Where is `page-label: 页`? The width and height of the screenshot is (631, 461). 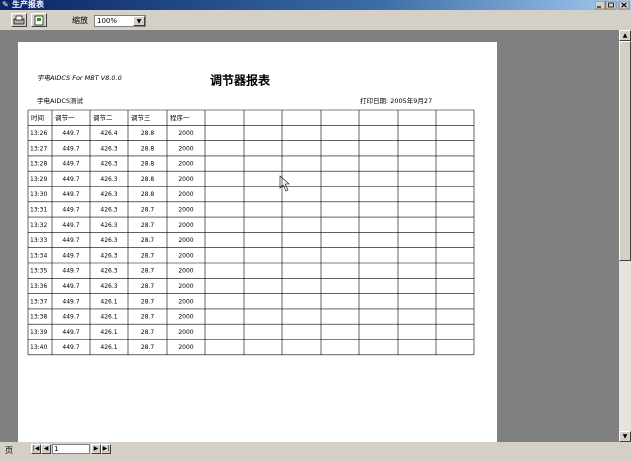
page-label: 页 is located at coordinates (9, 450).